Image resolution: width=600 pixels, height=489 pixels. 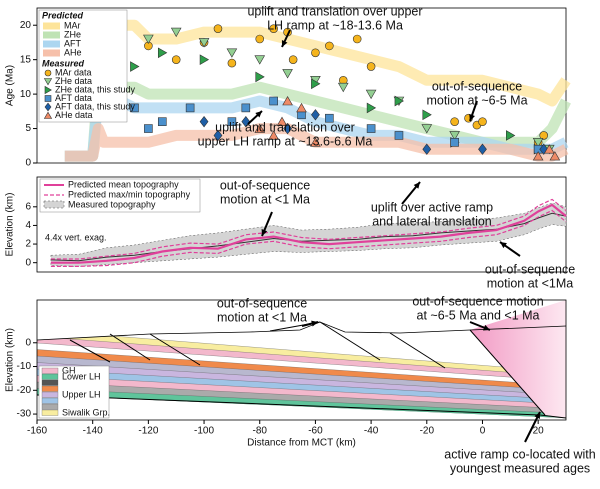 I want to click on legend-label: AFT, so click(x=73, y=43).